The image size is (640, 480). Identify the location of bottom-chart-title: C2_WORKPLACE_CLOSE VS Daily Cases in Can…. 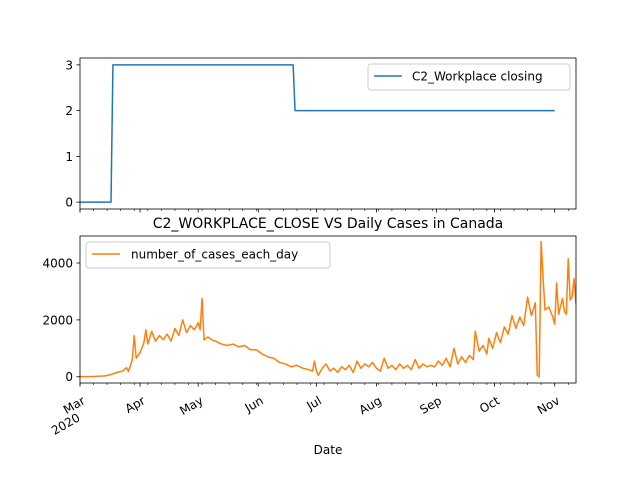
(328, 224).